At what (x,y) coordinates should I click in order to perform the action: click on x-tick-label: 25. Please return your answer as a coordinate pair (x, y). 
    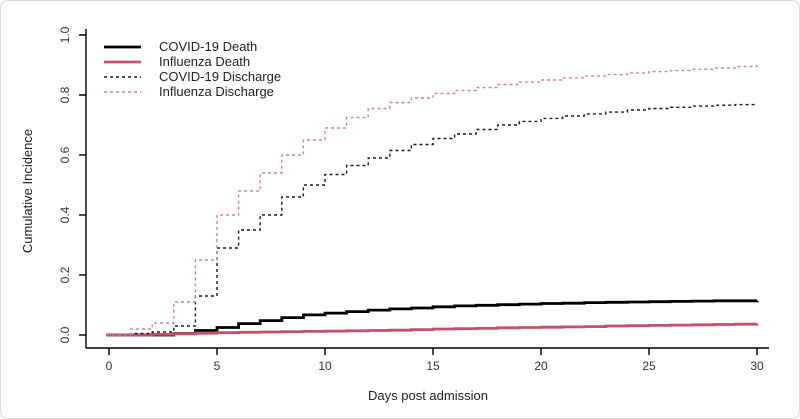
    Looking at the image, I should click on (649, 366).